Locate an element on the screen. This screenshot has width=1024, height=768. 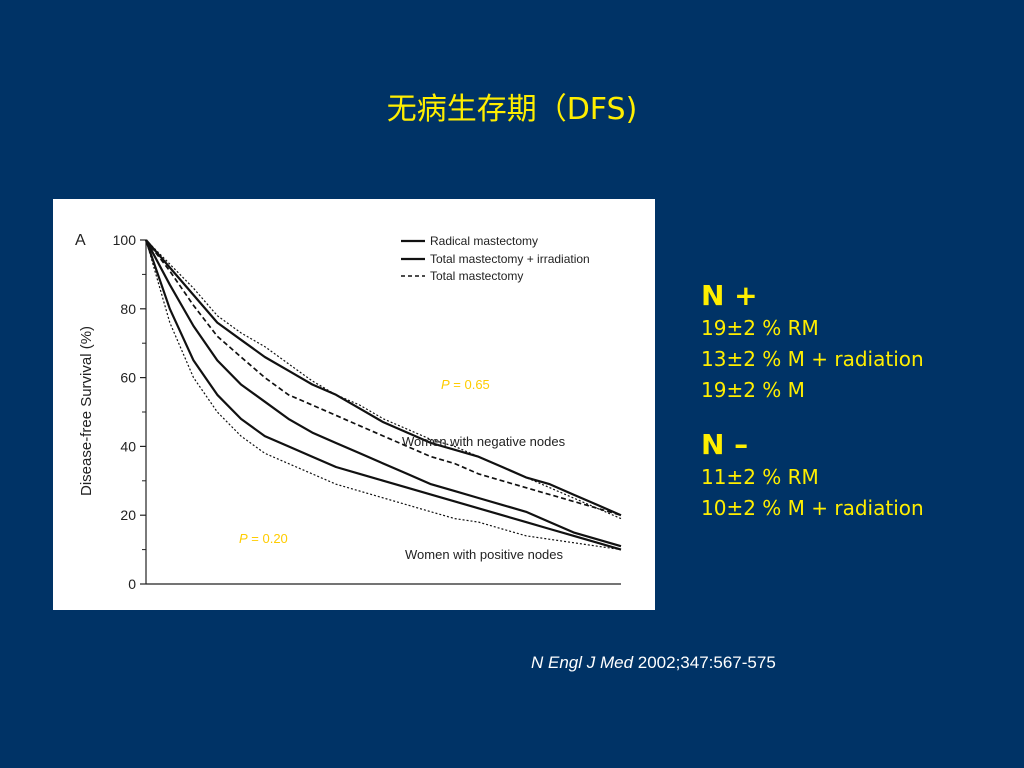
panel-label: A is located at coordinates (80, 240).